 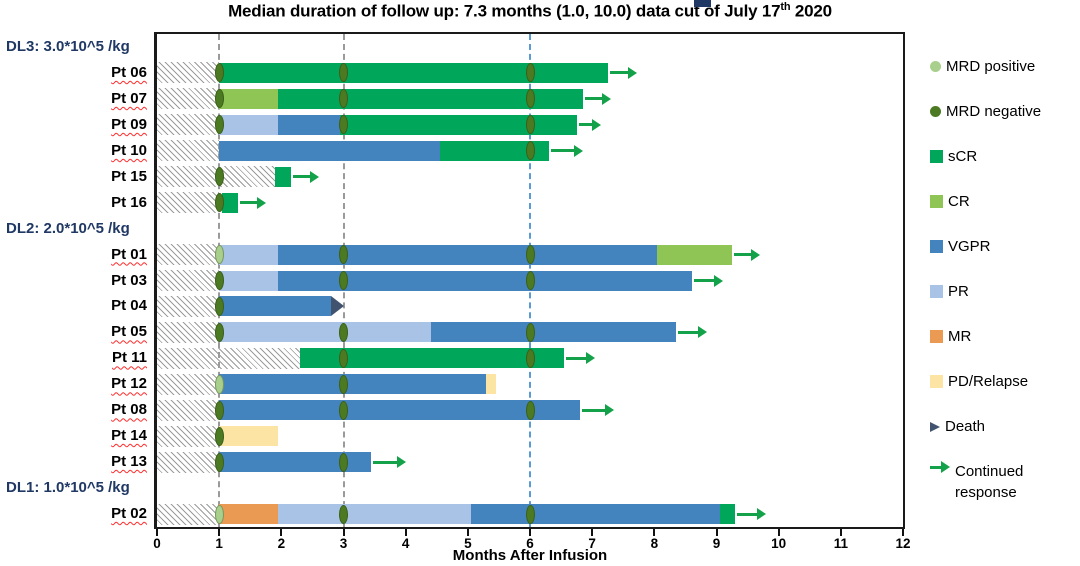 I want to click on vgpr-icon, so click(x=936, y=246).